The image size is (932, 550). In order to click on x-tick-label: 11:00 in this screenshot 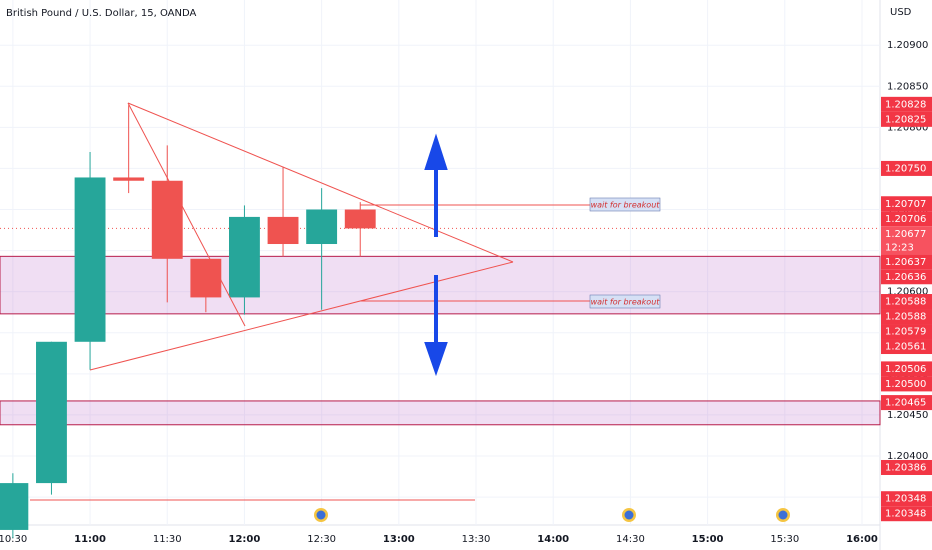, I will do `click(90, 539)`.